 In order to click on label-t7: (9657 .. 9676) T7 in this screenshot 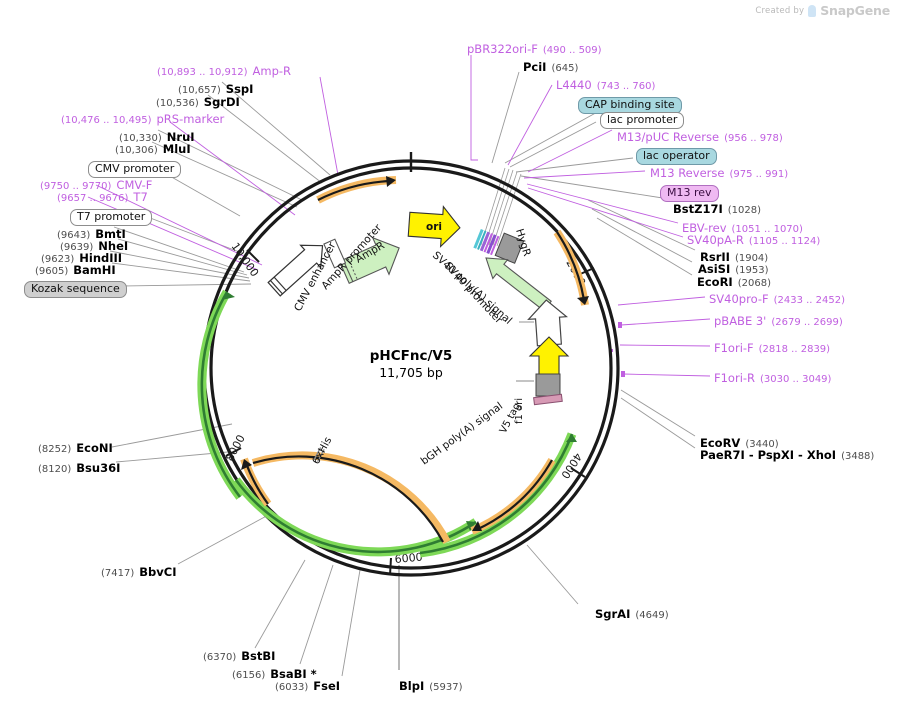, I will do `click(102, 197)`.